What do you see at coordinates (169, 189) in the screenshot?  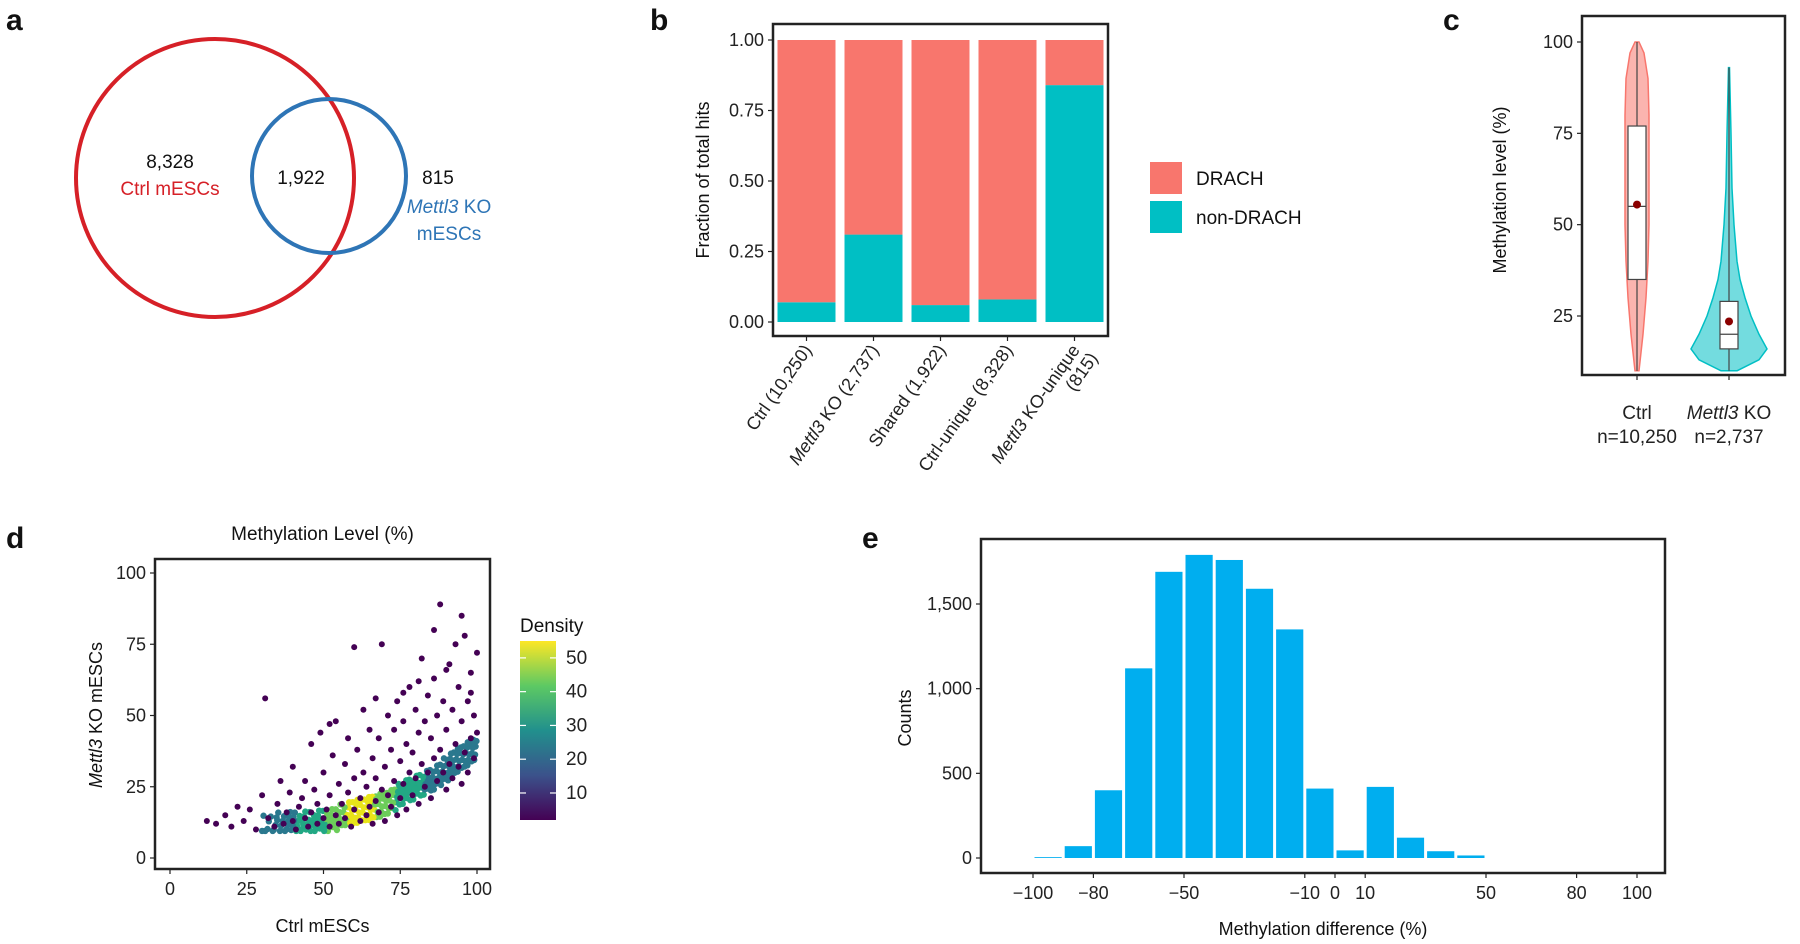 I see `venn-ctrl-label: Ctrl mESCs` at bounding box center [169, 189].